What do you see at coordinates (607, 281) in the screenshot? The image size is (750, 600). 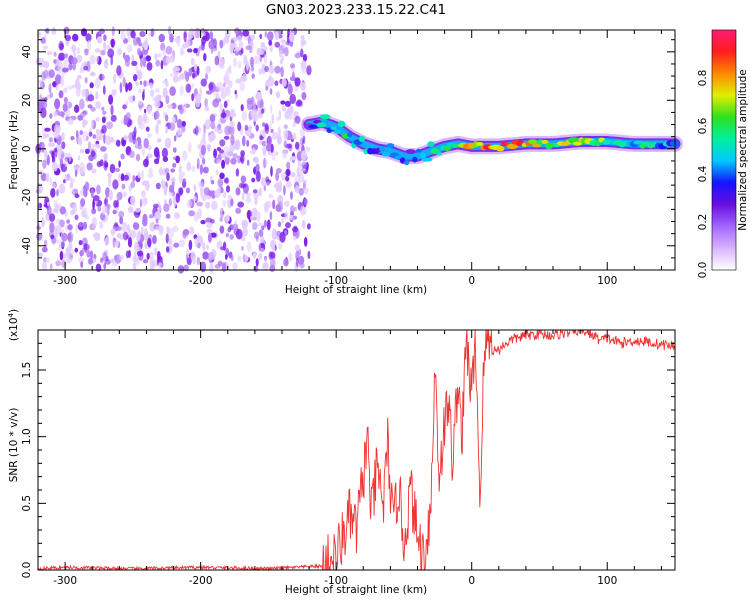 I see `x-tick-label: 100` at bounding box center [607, 281].